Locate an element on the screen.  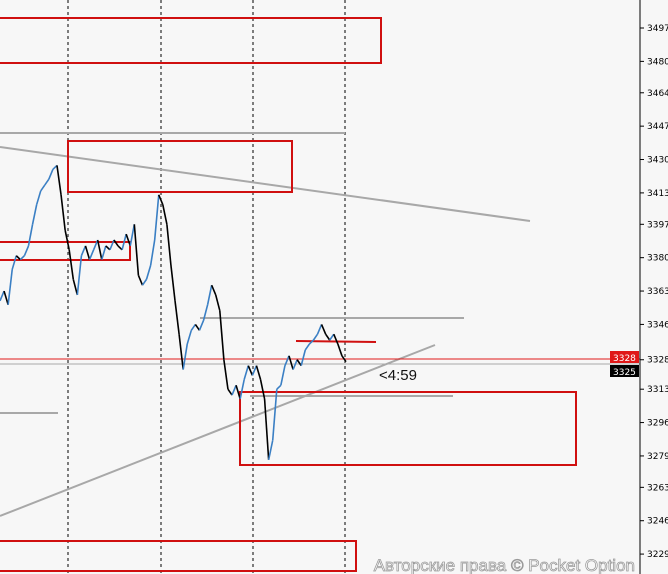
y-tick-label: 3246 is located at coordinates (657, 522).